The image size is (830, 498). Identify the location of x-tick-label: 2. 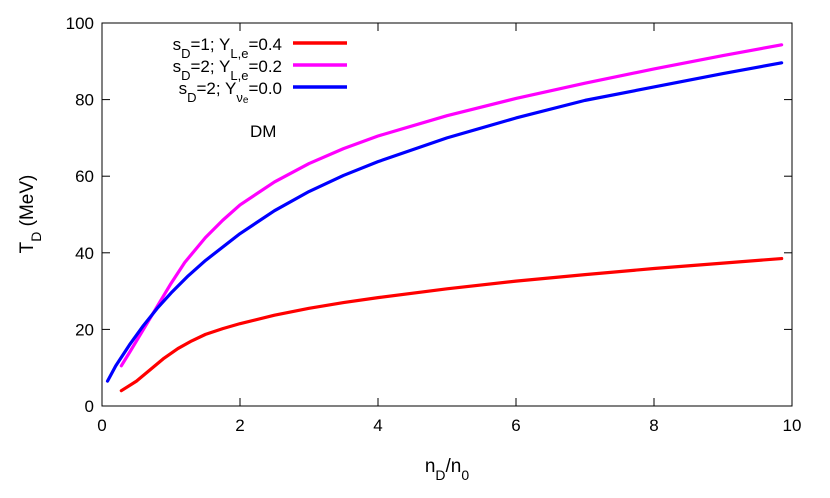
(239, 425).